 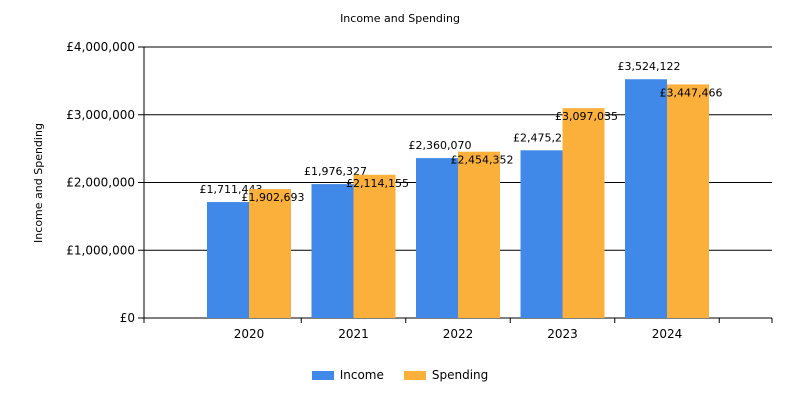 I want to click on legend-label-income: Income, so click(x=361, y=375).